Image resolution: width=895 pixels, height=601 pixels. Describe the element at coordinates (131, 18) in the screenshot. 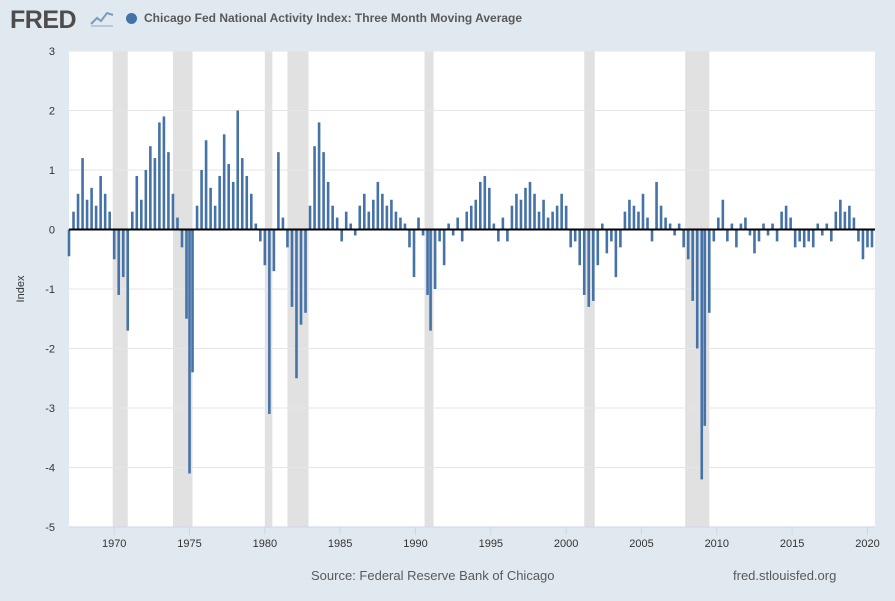

I see `legend-marker` at that location.